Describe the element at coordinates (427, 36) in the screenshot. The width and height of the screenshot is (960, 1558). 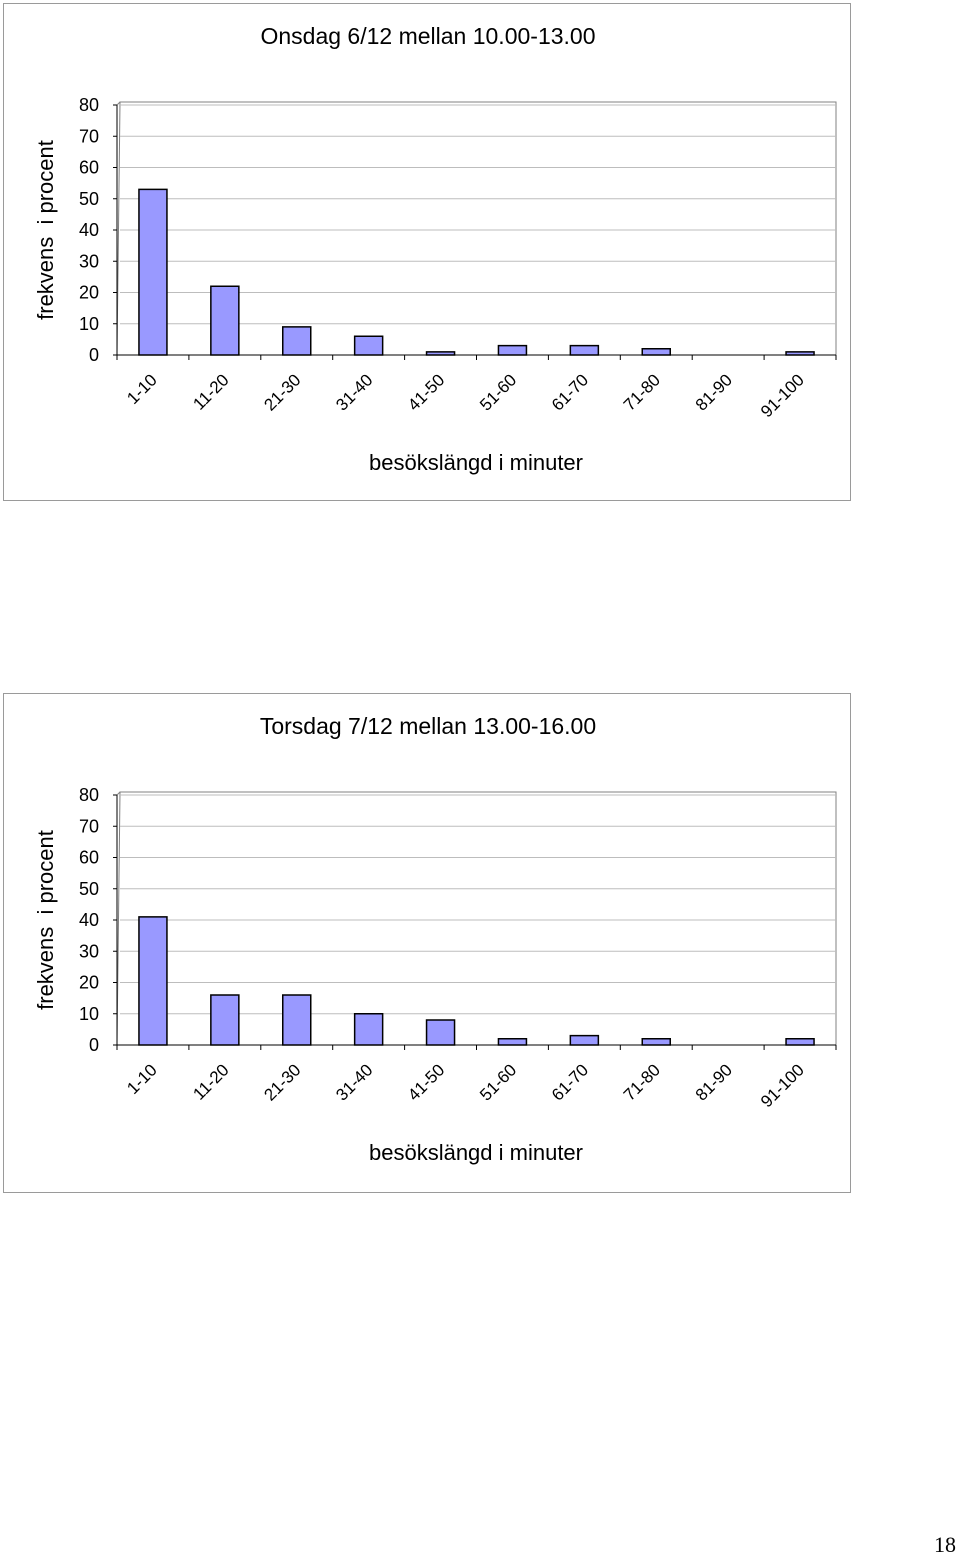
I see `chart-title: Onsdag 6/12 mellan 10.00-13.00` at that location.